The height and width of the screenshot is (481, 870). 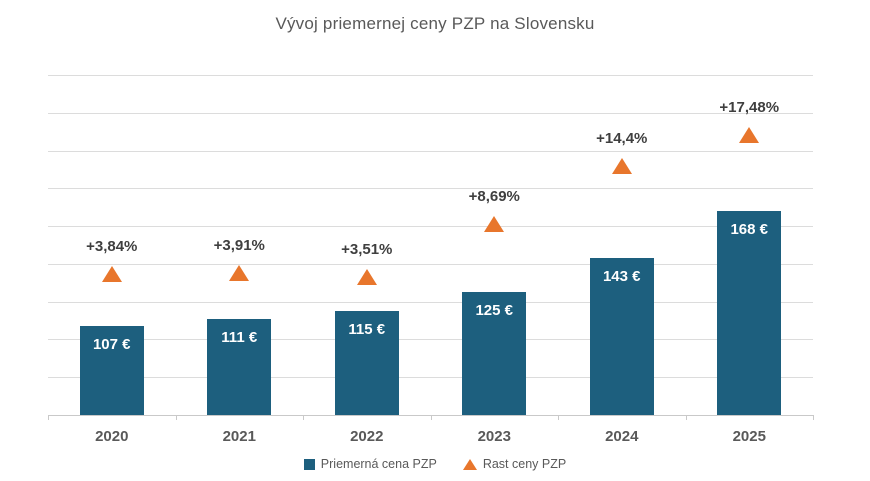 What do you see at coordinates (366, 363) in the screenshot?
I see `bar-2022` at bounding box center [366, 363].